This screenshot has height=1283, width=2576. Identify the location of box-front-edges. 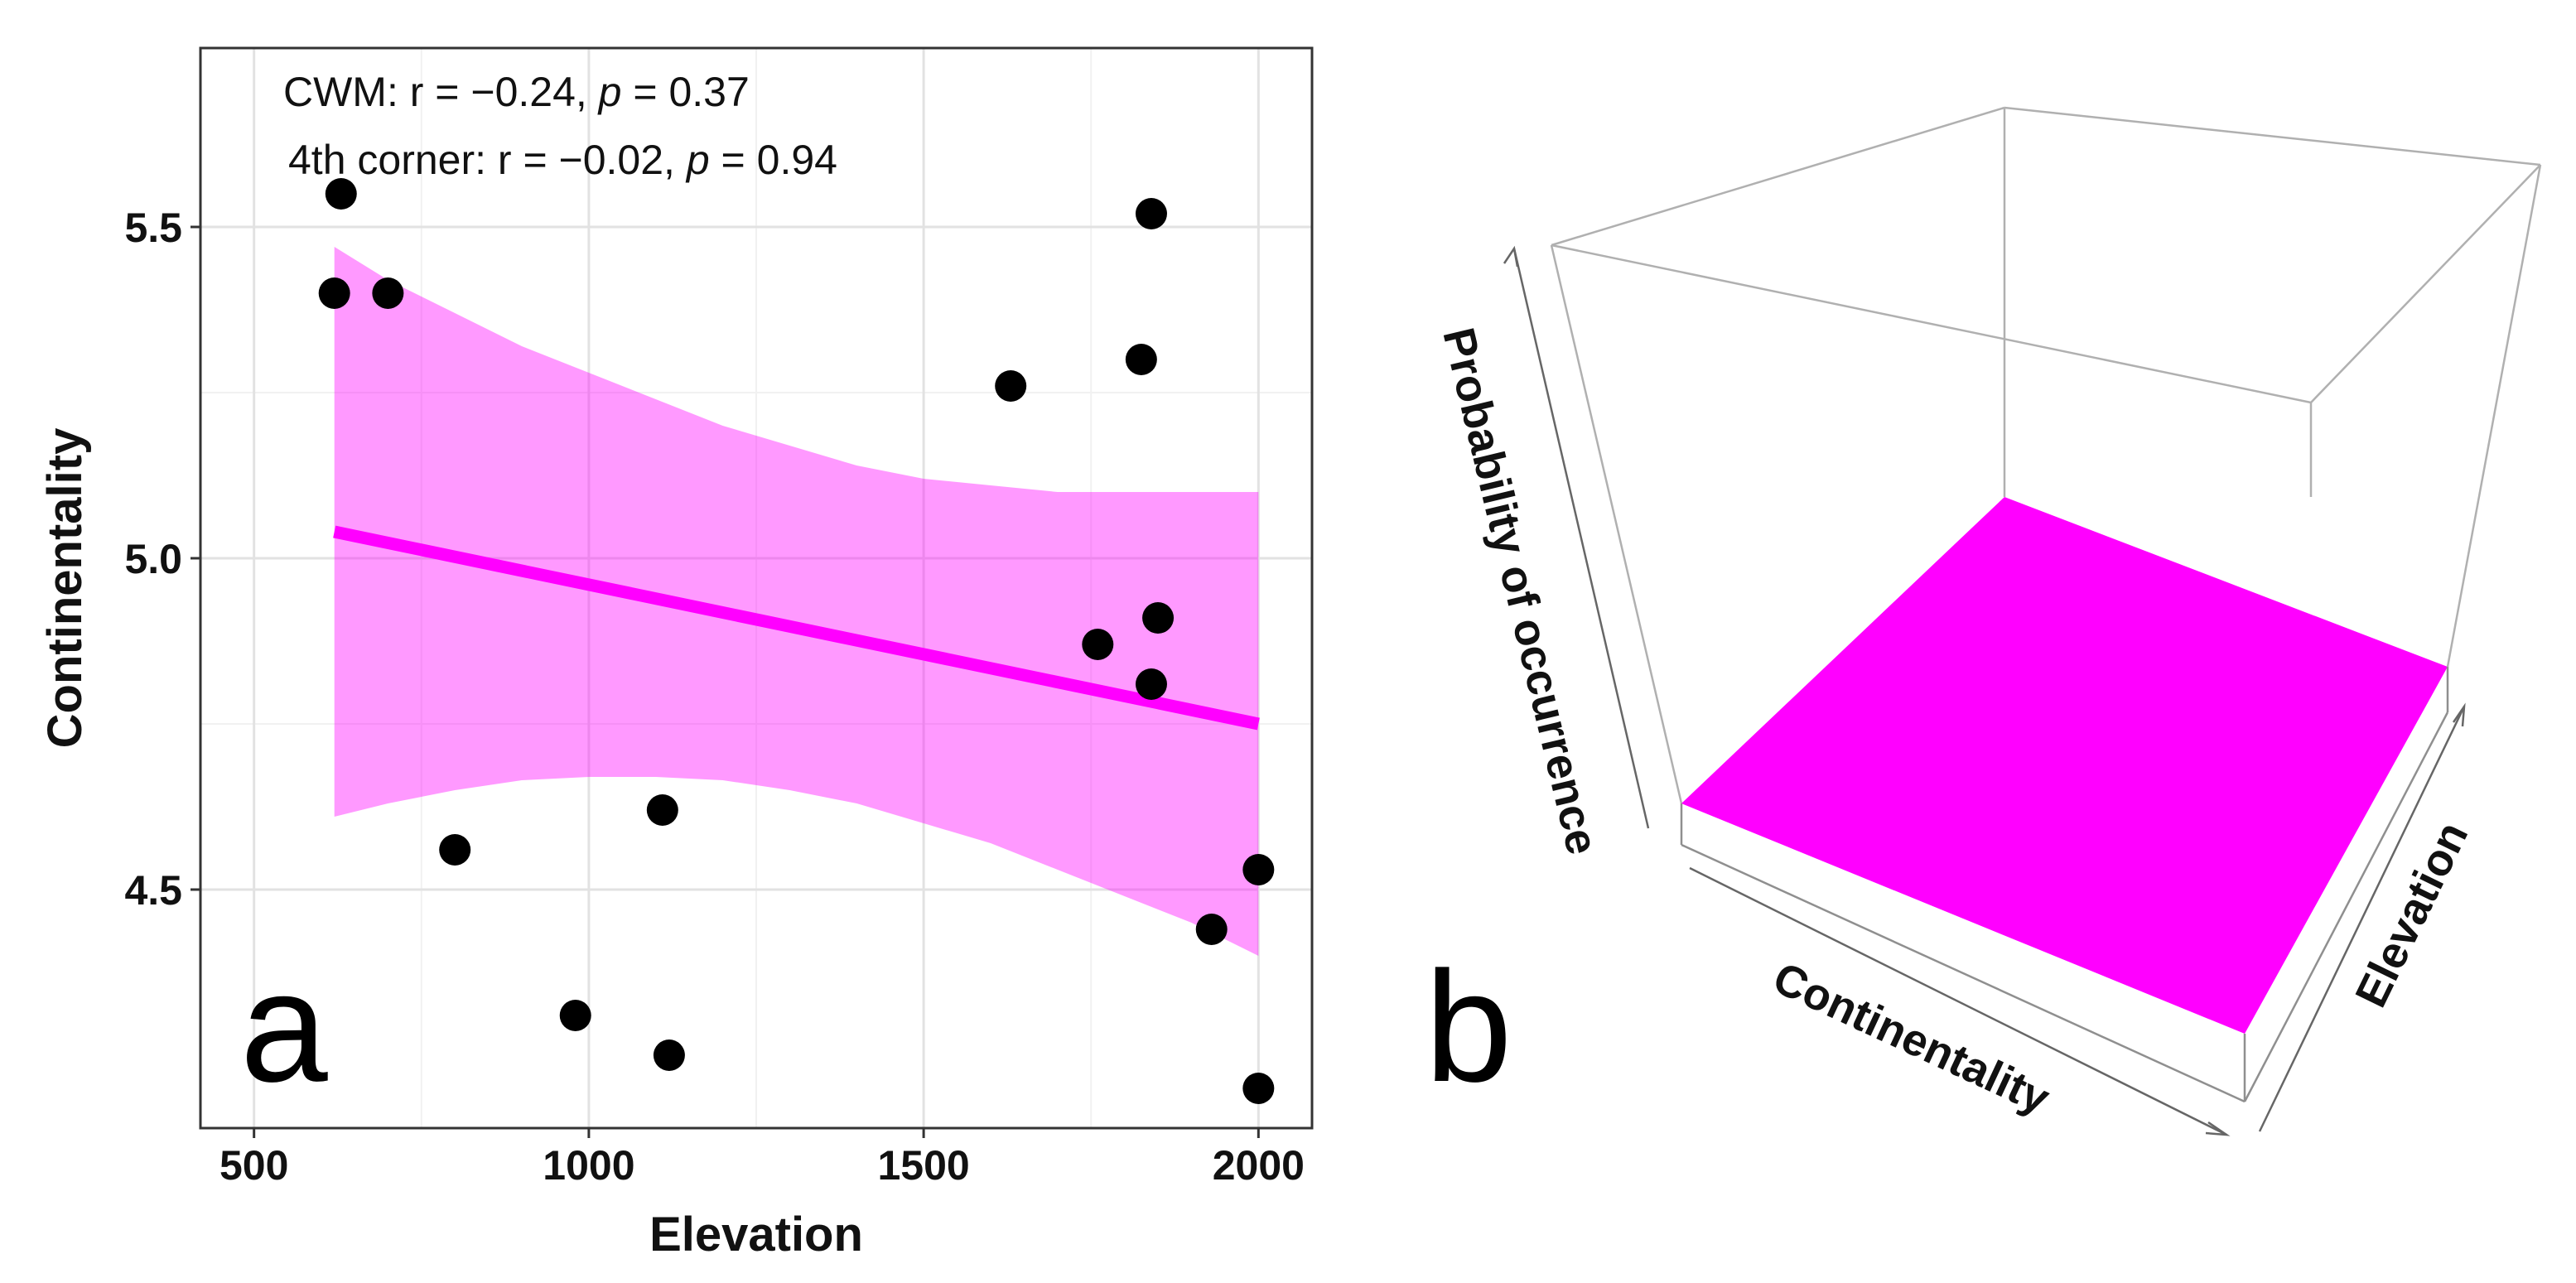
(2065, 885).